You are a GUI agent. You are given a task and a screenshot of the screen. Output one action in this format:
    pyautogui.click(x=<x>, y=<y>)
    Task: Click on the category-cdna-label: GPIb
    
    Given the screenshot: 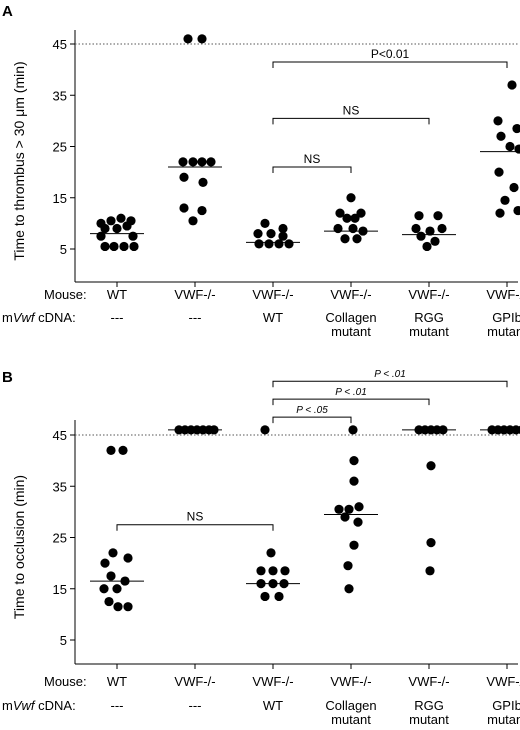 What is the action you would take?
    pyautogui.click(x=506, y=317)
    